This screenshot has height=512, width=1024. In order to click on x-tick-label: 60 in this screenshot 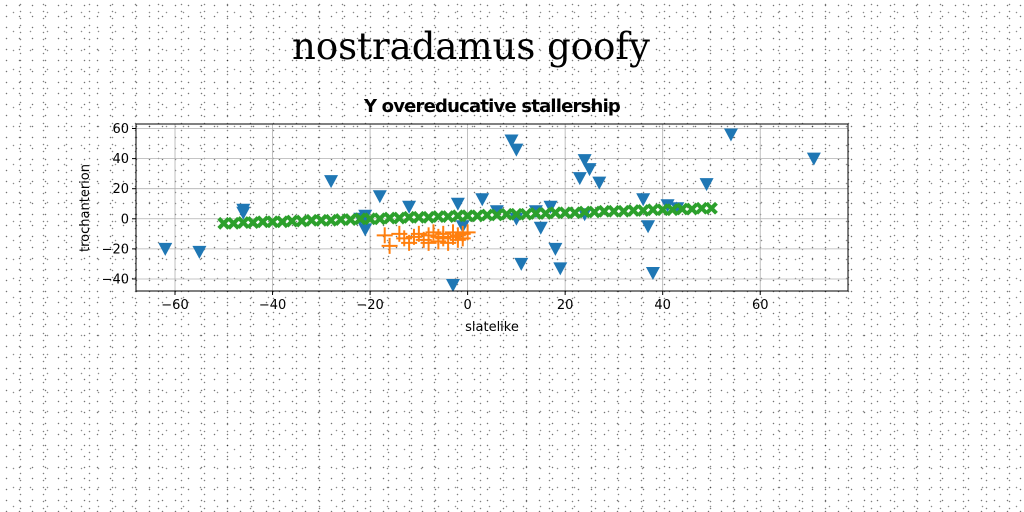, I will do `click(760, 305)`.